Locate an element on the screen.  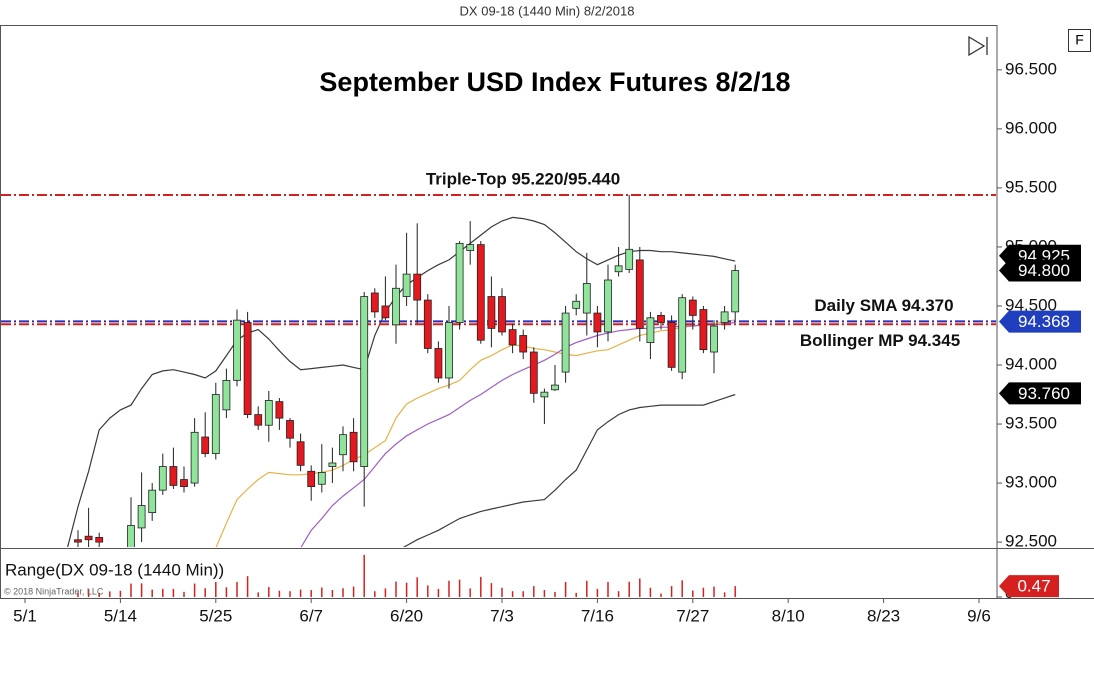
range-label: Range(DX 09-18 (1440 Min)) is located at coordinates (114, 569).